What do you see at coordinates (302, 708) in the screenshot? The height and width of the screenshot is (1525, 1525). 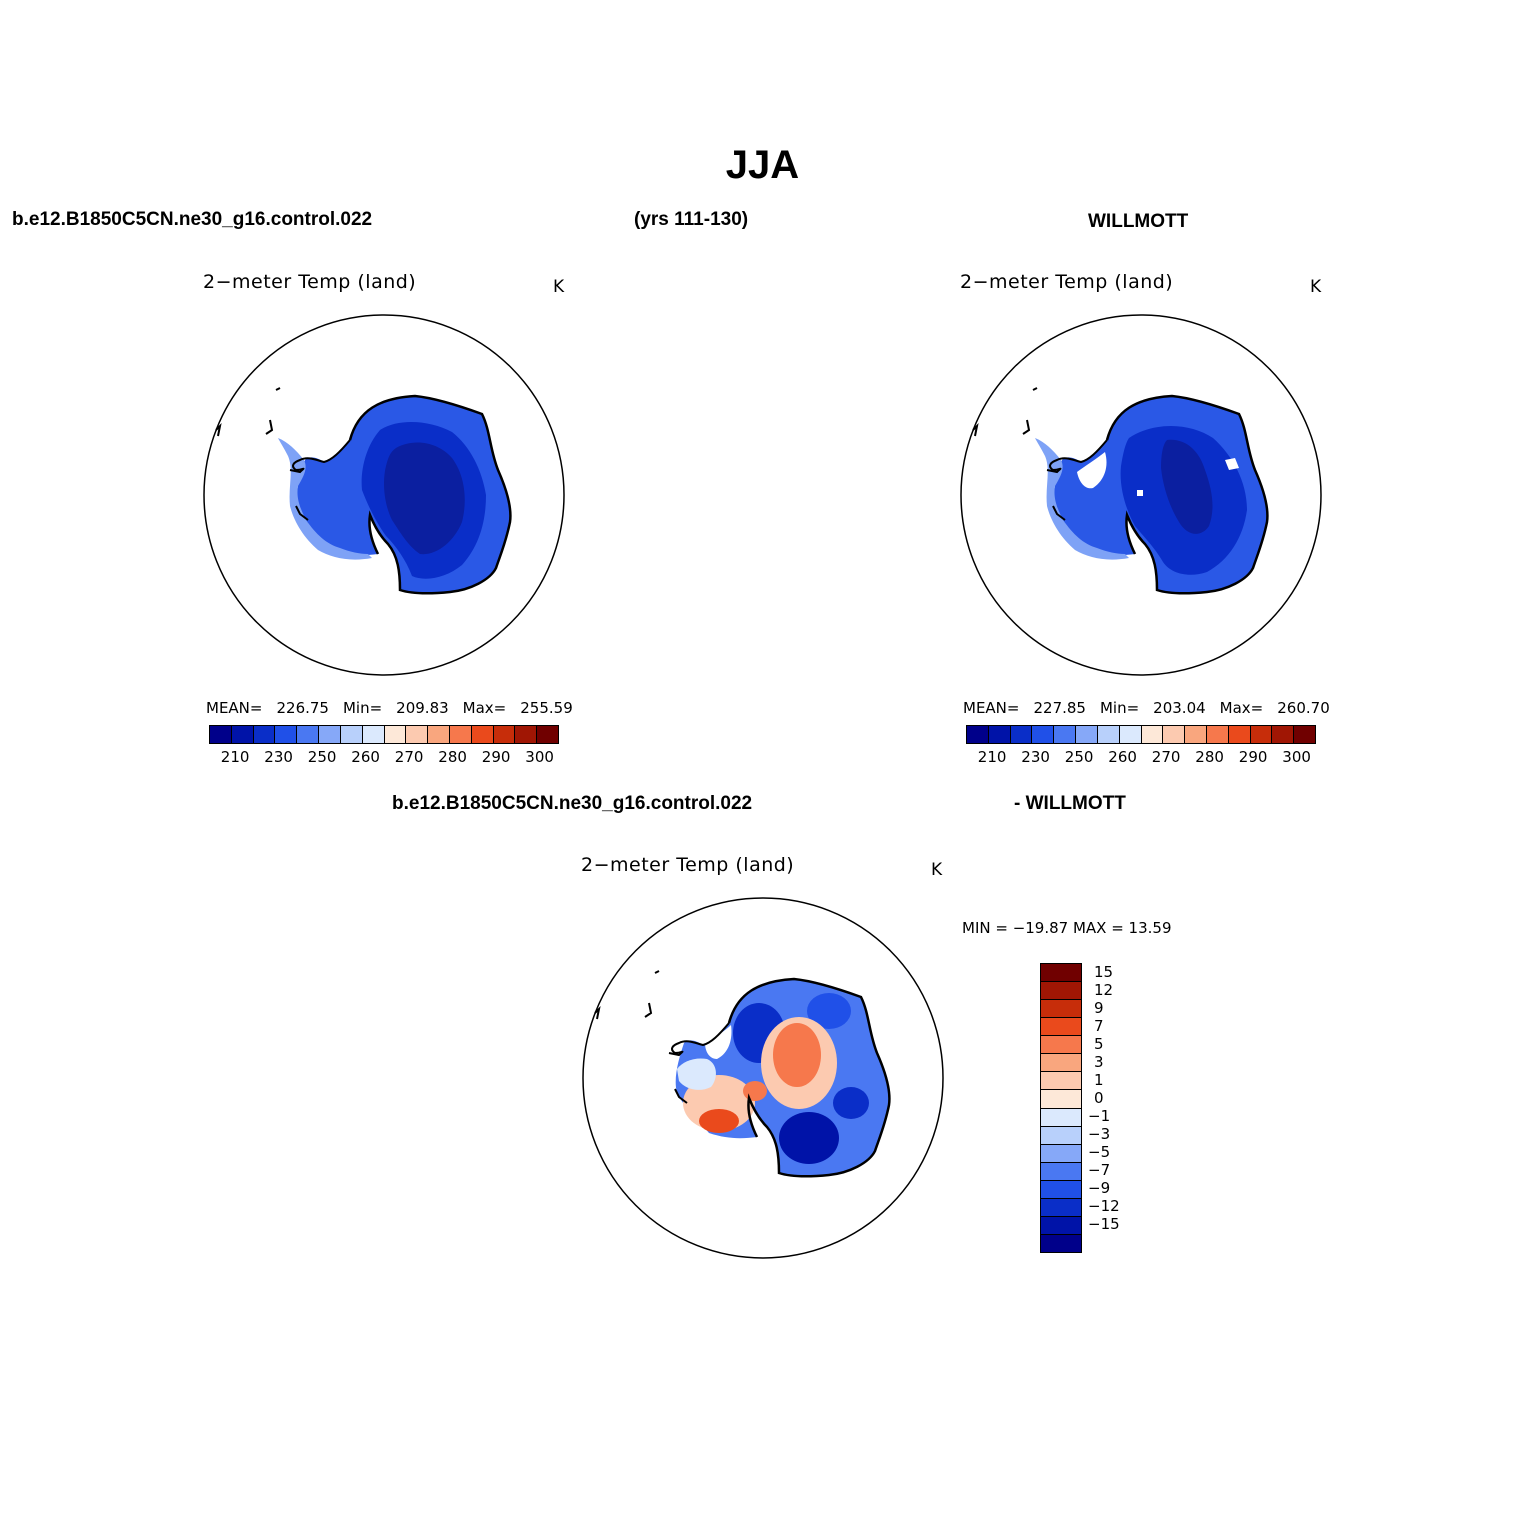 I see `model-mean-value: 226.75` at bounding box center [302, 708].